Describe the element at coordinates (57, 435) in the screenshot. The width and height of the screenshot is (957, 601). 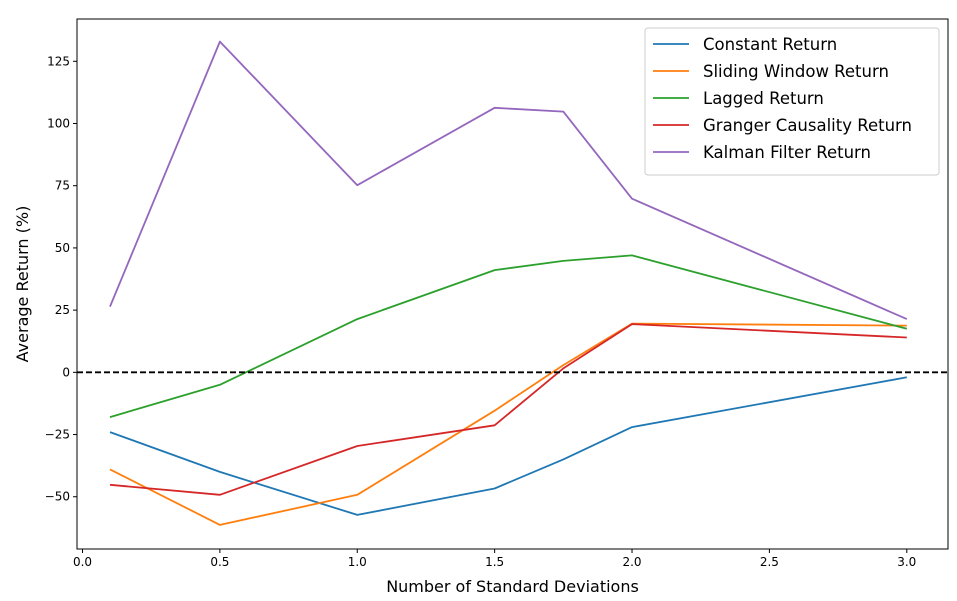
I see `y-tick-label: −25` at that location.